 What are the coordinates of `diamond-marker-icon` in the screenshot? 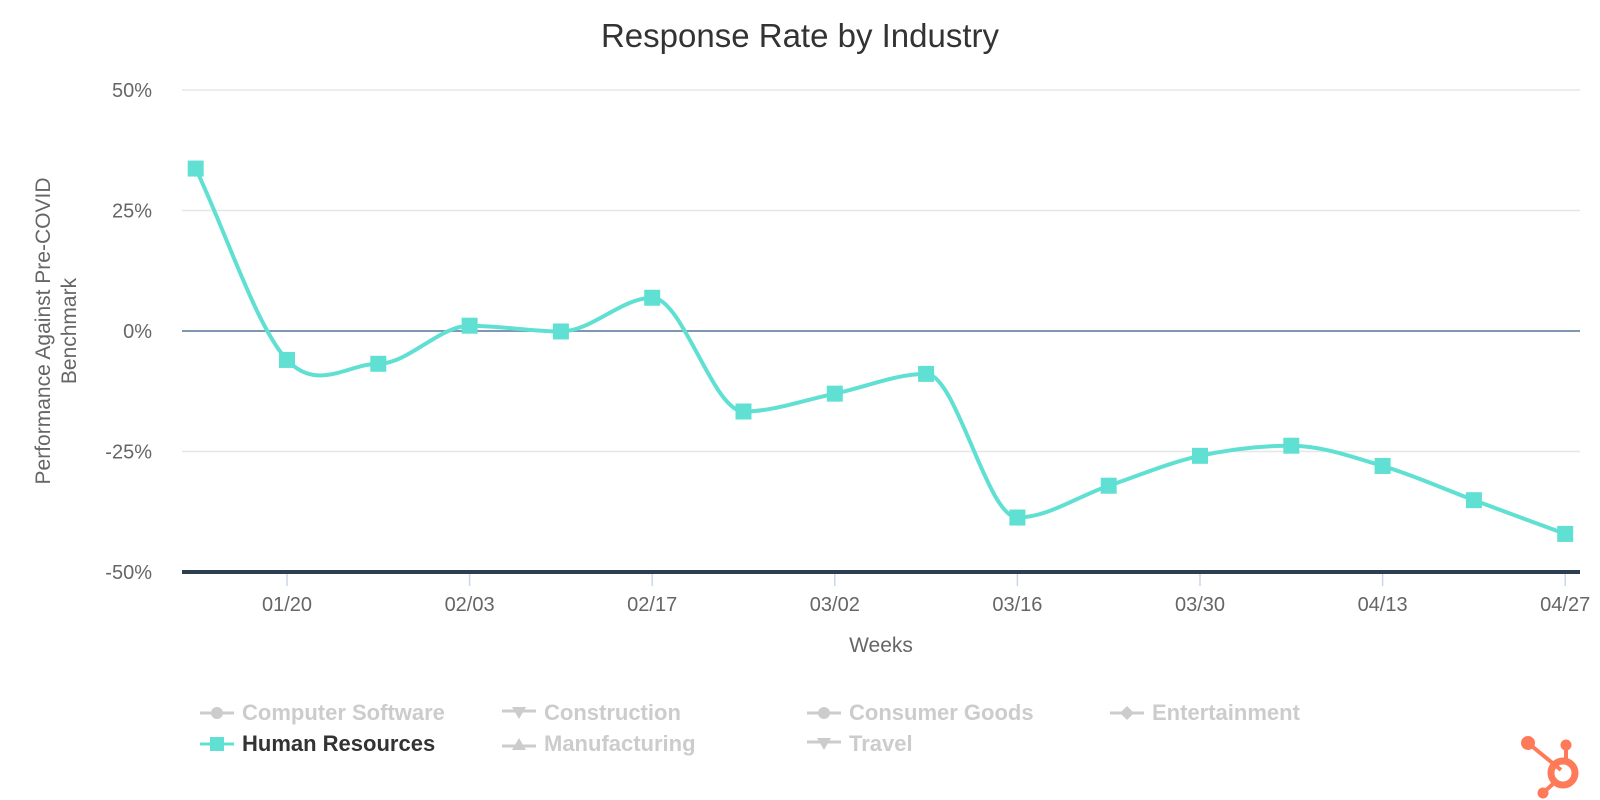 It's located at (1127, 713).